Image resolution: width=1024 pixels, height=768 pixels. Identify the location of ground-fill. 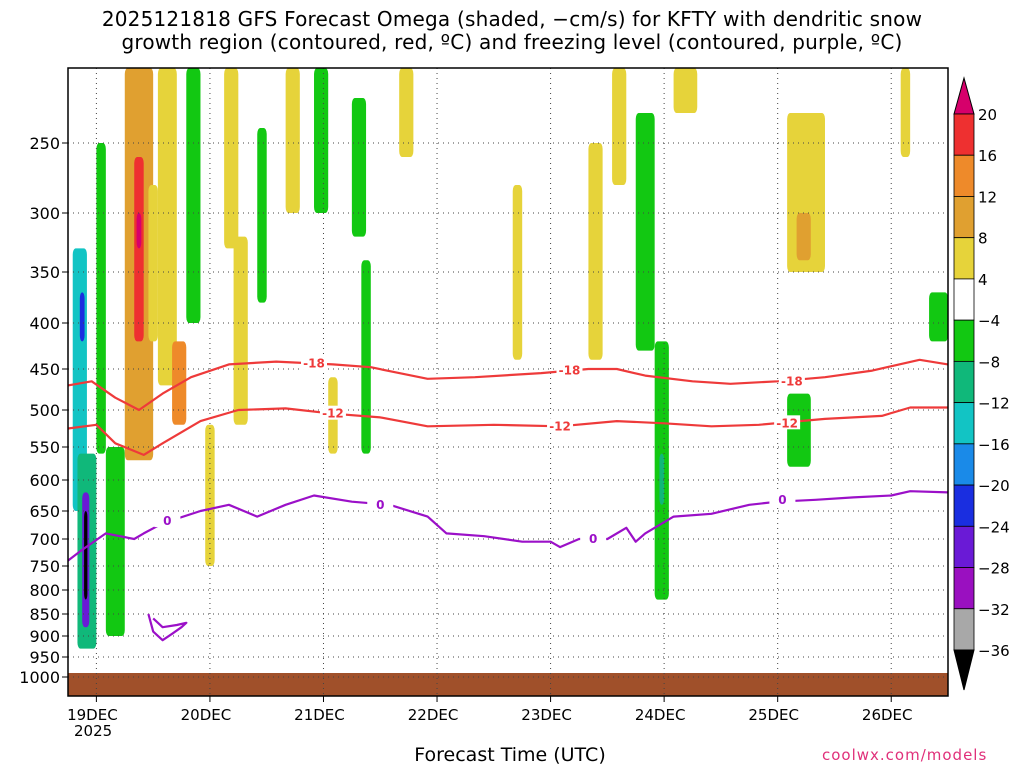
(508, 684).